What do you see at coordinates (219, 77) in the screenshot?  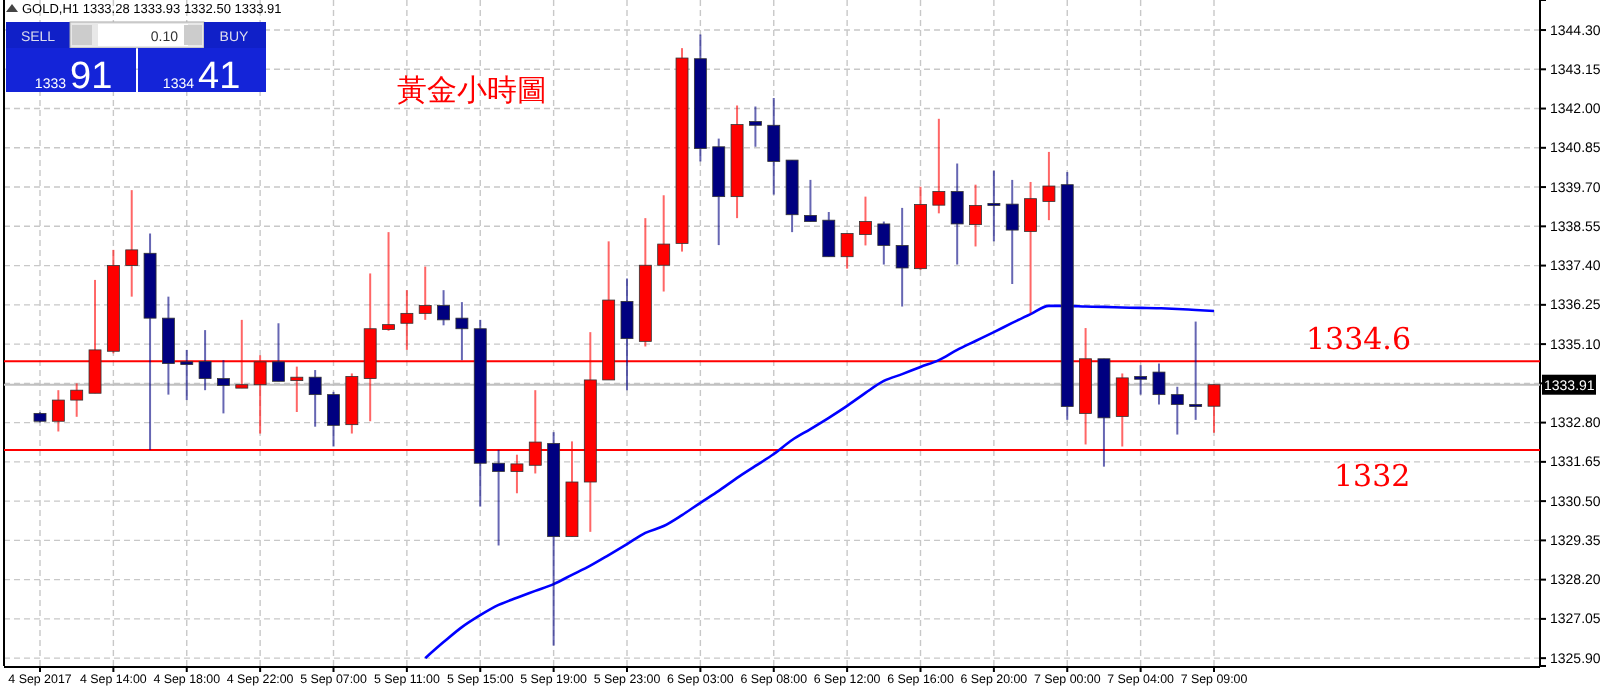 I see `annotation: 41` at bounding box center [219, 77].